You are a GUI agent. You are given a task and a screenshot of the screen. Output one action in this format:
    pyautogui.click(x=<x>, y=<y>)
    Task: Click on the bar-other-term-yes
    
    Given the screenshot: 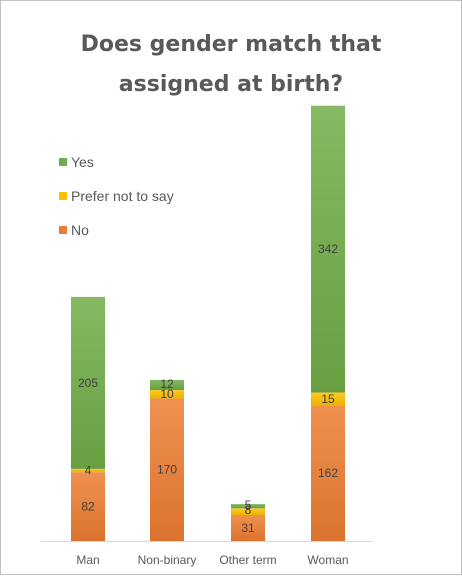 What is the action you would take?
    pyautogui.click(x=248, y=506)
    